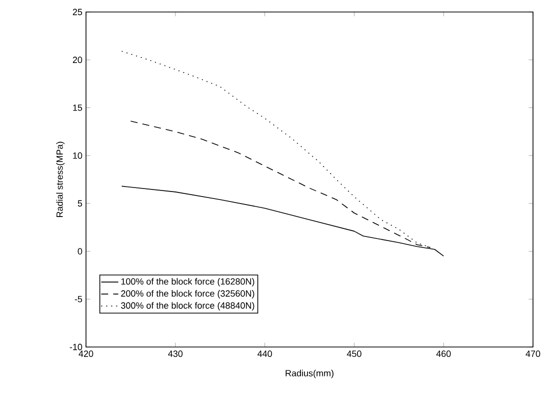 The height and width of the screenshot is (412, 553). I want to click on y-axis-title: Radial stress(MPa), so click(60, 180).